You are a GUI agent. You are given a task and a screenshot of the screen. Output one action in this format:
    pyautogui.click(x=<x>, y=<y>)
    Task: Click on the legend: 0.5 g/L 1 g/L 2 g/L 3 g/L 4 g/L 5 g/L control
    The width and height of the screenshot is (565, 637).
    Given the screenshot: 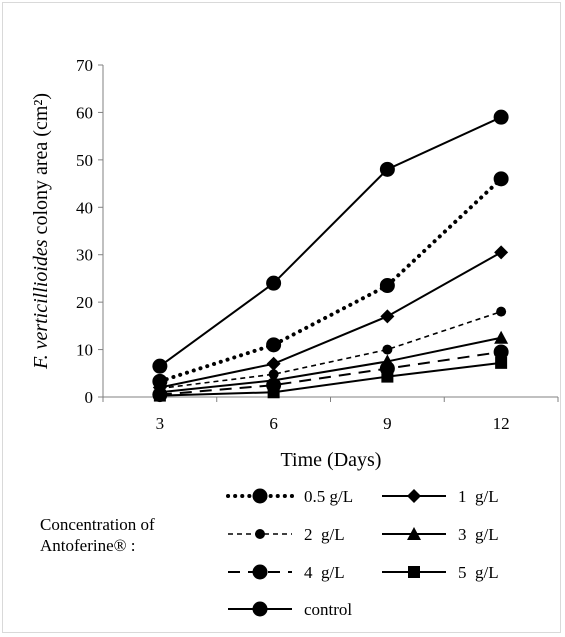 What is the action you would take?
    pyautogui.click(x=362, y=553)
    